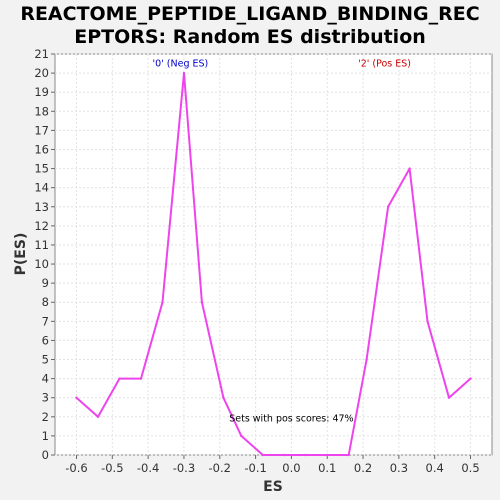 The image size is (500, 500). Describe the element at coordinates (45, 360) in the screenshot. I see `y-tick-label: 5` at that location.